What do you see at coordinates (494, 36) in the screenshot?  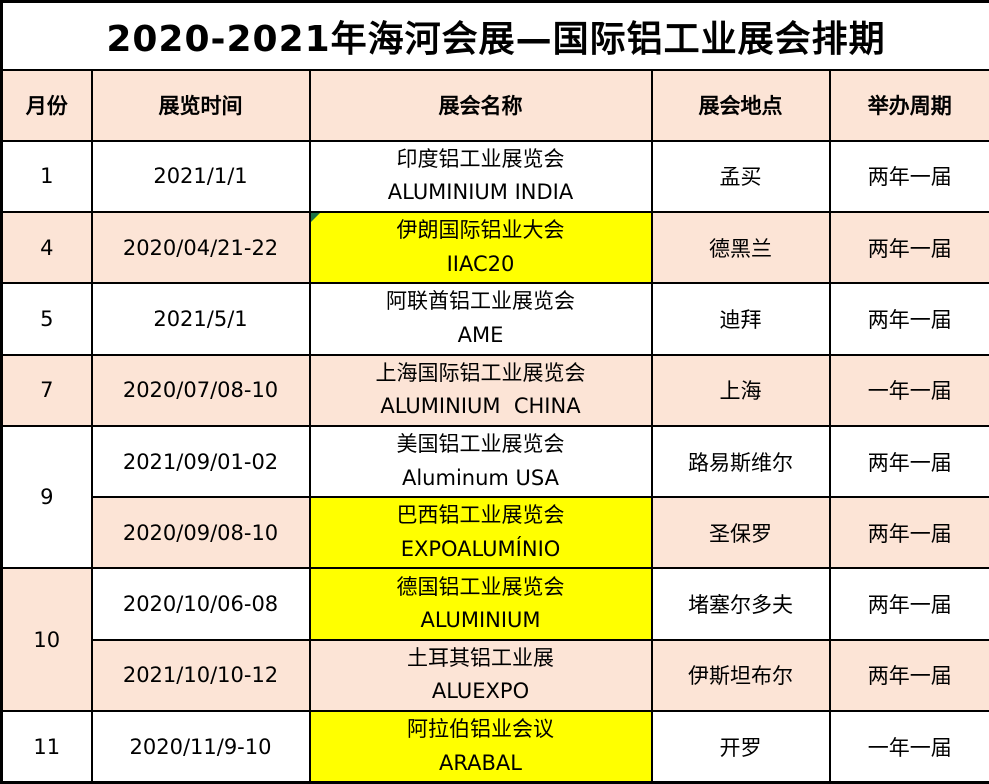 I see `page-title: 2020-2021年海河会展—国际铝工业展会排期` at bounding box center [494, 36].